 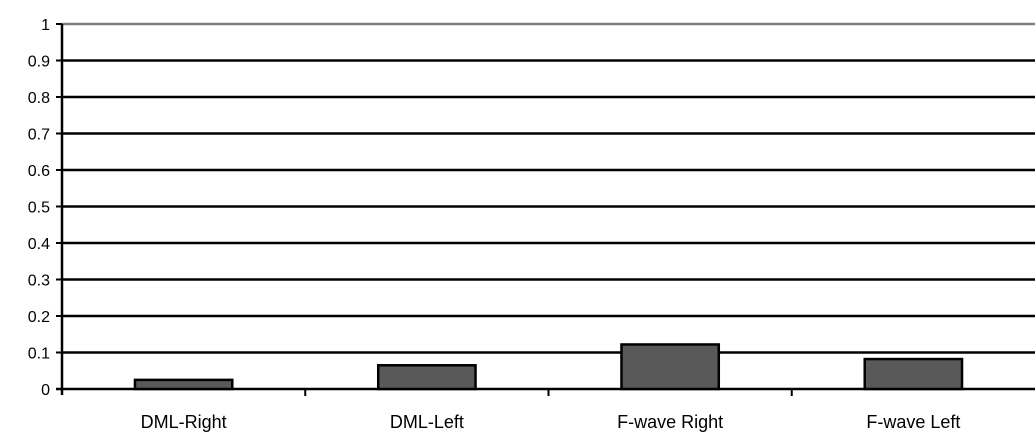 I want to click on x-tick-label-0: DML-Right, so click(x=184, y=422).